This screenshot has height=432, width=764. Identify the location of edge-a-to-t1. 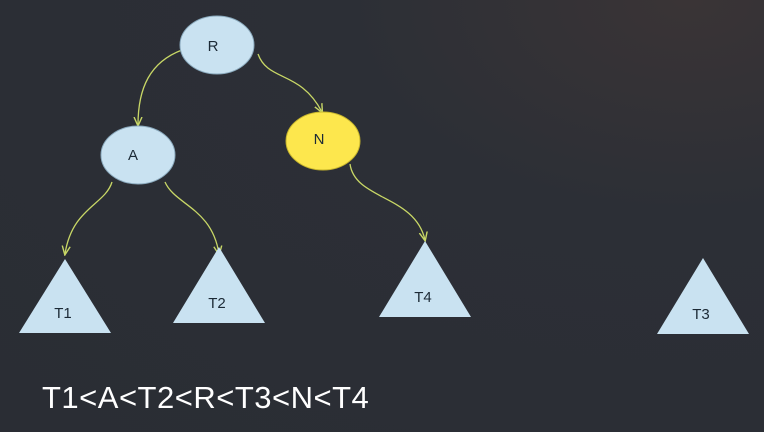
(89, 217).